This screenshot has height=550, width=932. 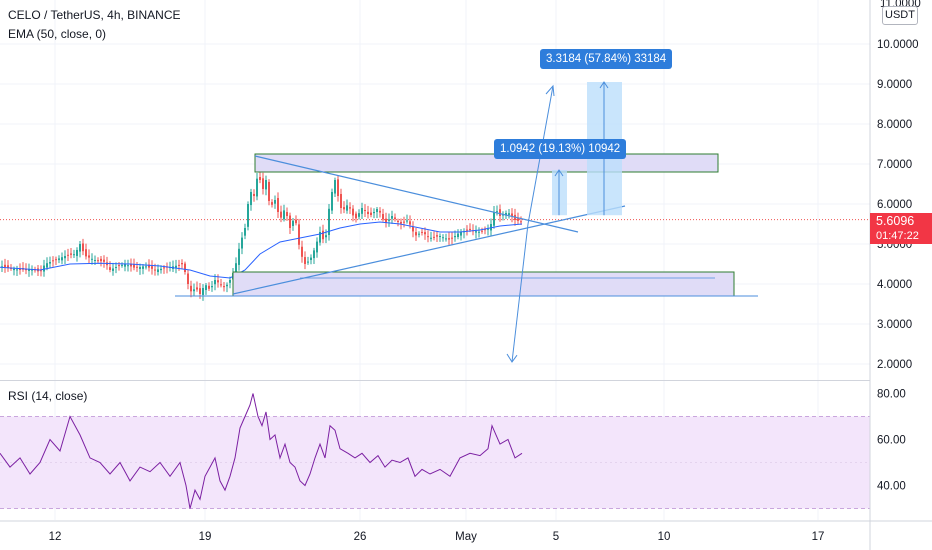 I want to click on price-tick-label: 4.0000, so click(x=894, y=285).